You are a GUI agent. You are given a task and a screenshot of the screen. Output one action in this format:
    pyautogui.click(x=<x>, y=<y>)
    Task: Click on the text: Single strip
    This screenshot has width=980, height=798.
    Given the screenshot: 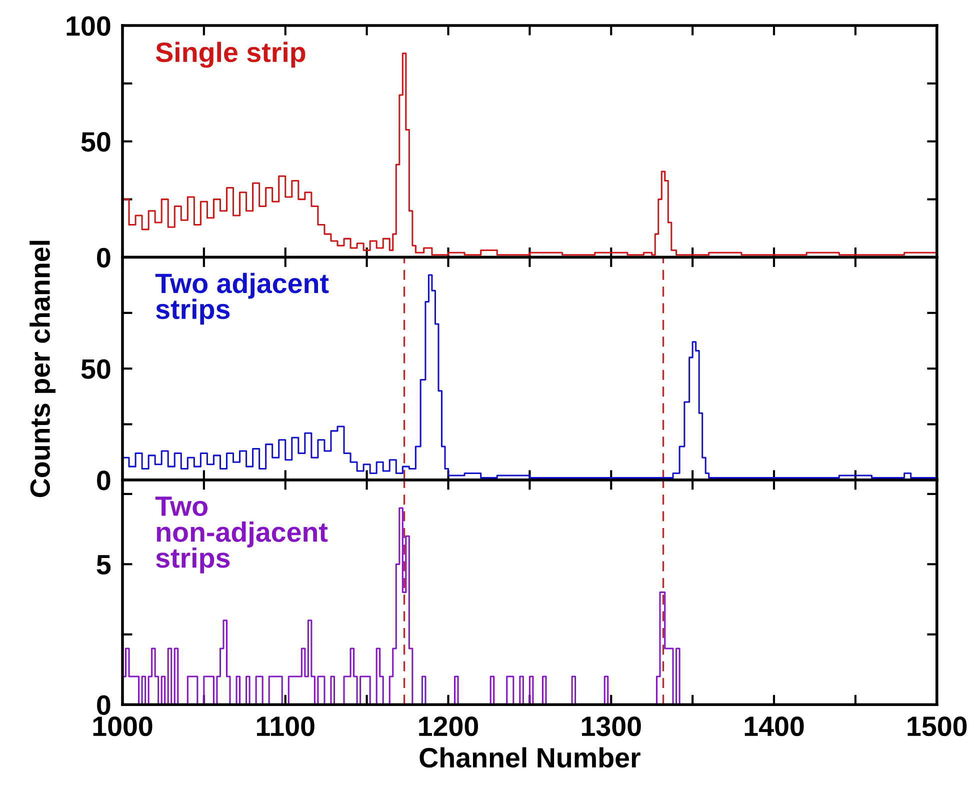 What is the action you would take?
    pyautogui.click(x=231, y=55)
    